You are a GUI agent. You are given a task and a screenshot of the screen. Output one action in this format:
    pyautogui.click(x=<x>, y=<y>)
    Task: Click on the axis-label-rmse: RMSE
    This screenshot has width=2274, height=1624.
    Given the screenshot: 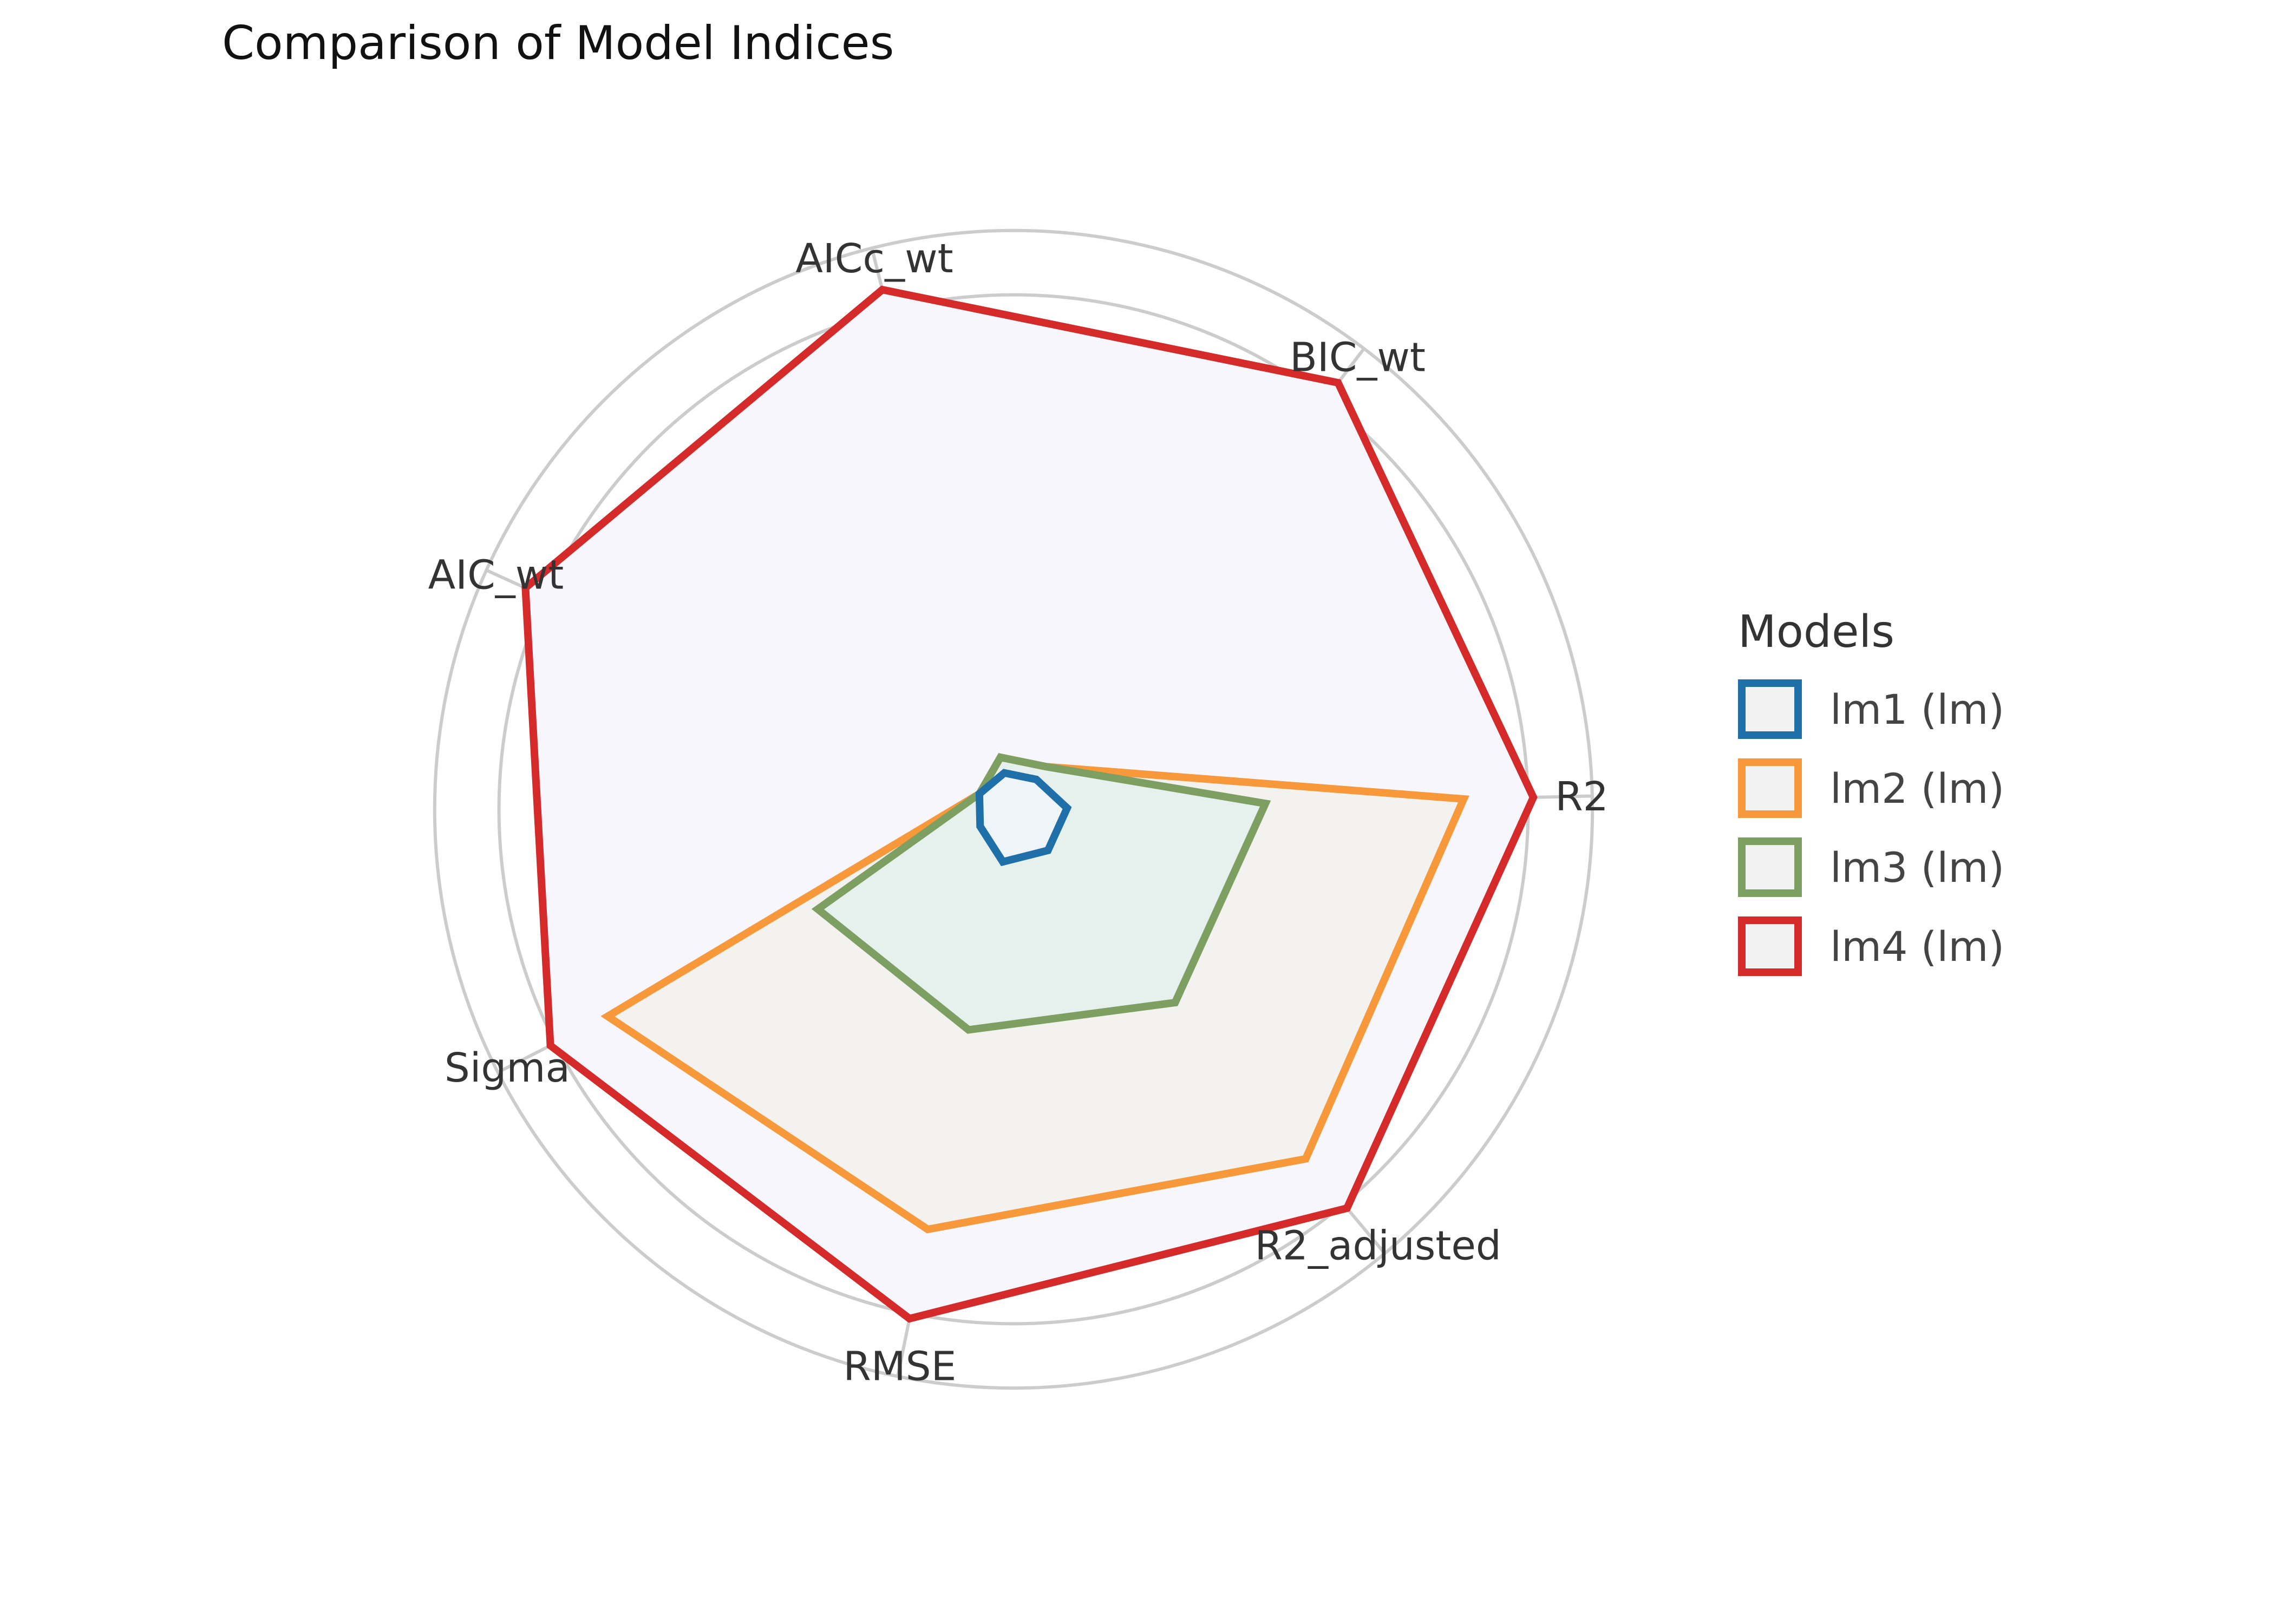 What is the action you would take?
    pyautogui.click(x=900, y=1367)
    